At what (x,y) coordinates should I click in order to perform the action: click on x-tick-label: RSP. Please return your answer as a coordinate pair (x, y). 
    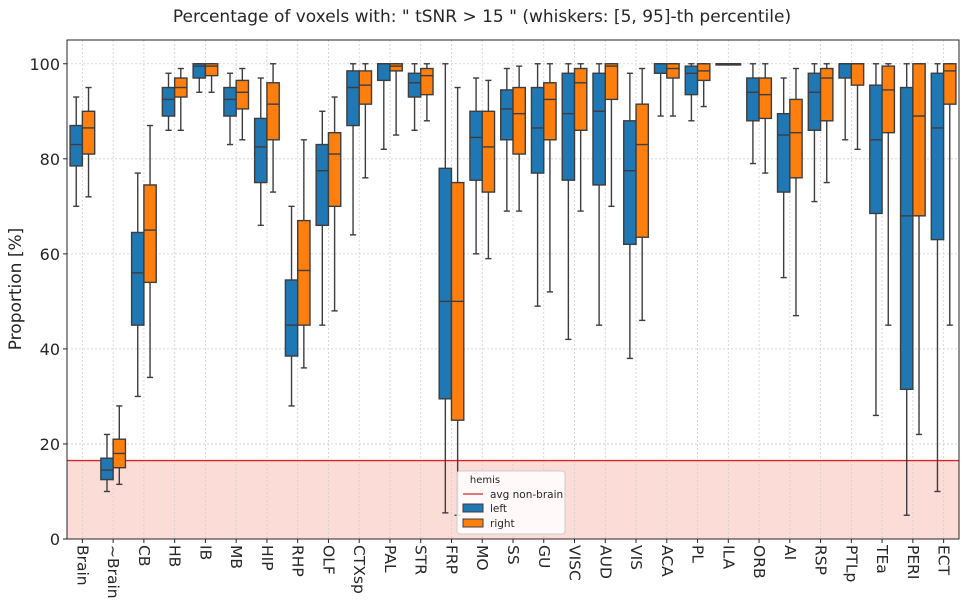
    Looking at the image, I should click on (821, 560).